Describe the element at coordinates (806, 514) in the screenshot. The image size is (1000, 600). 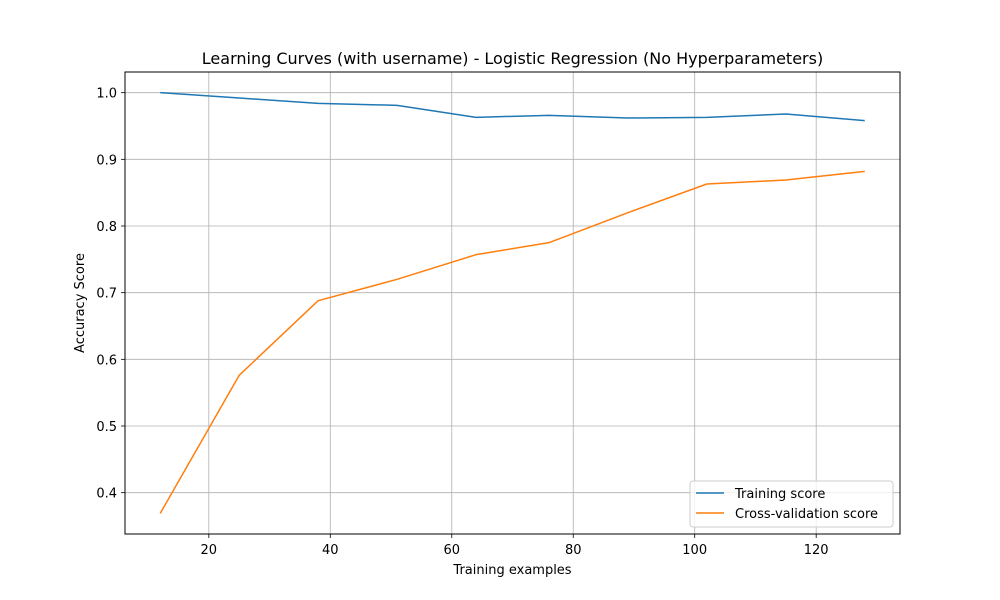
I see `legend-label-cross-validation: Cross-validation score` at that location.